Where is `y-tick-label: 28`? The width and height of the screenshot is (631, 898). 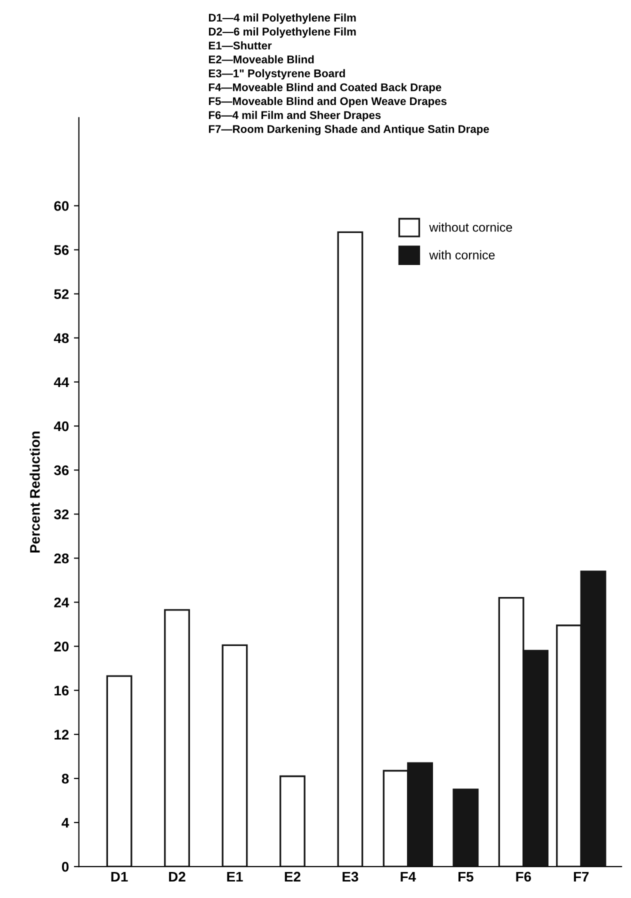 y-tick-label: 28 is located at coordinates (61, 559).